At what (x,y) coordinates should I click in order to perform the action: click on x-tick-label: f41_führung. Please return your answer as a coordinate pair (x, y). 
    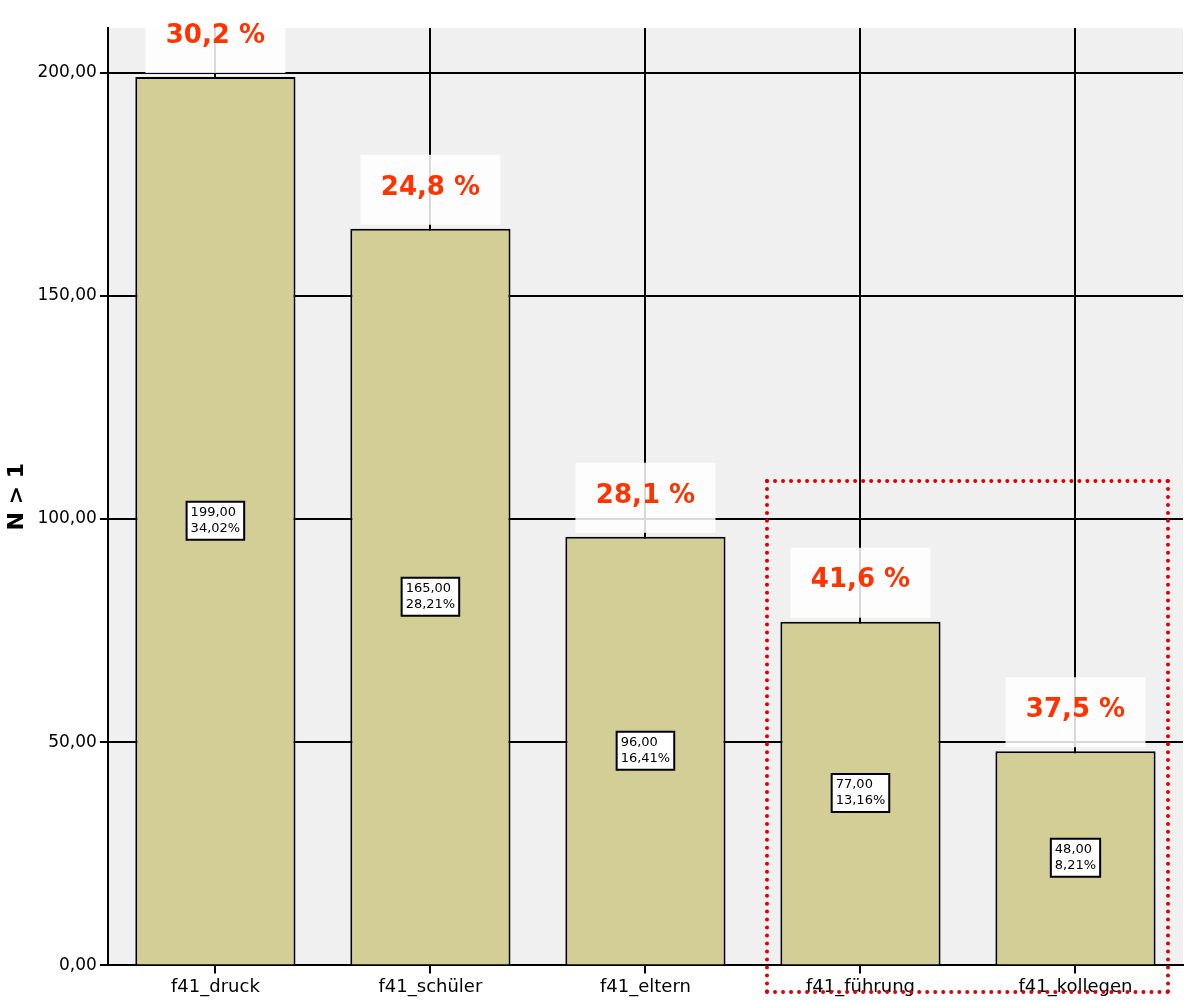
    Looking at the image, I should click on (860, 985).